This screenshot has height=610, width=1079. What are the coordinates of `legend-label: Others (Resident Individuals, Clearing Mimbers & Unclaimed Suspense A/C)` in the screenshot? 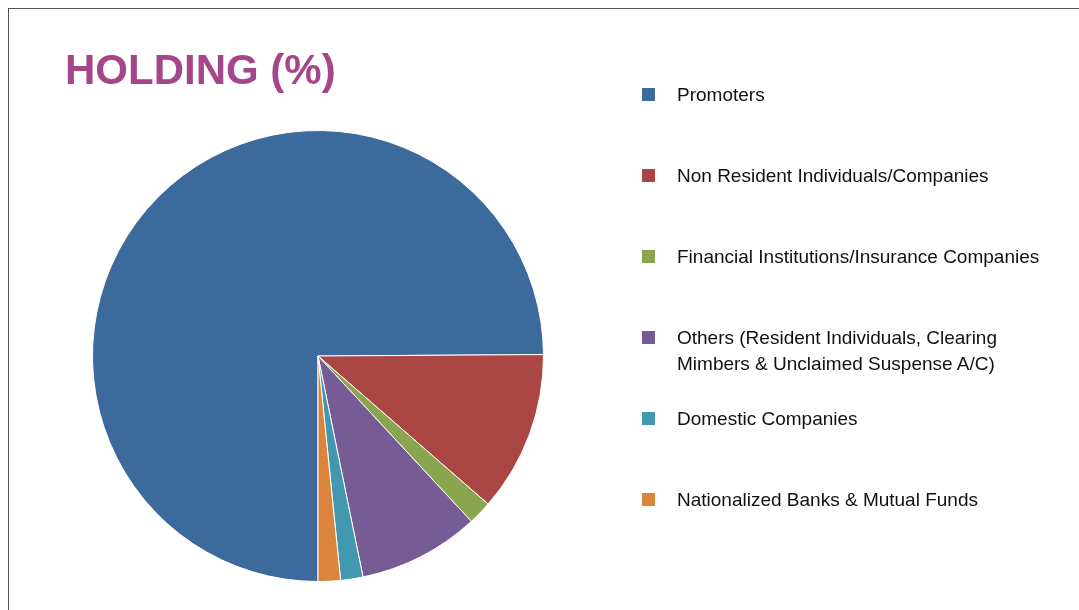 It's located at (837, 351).